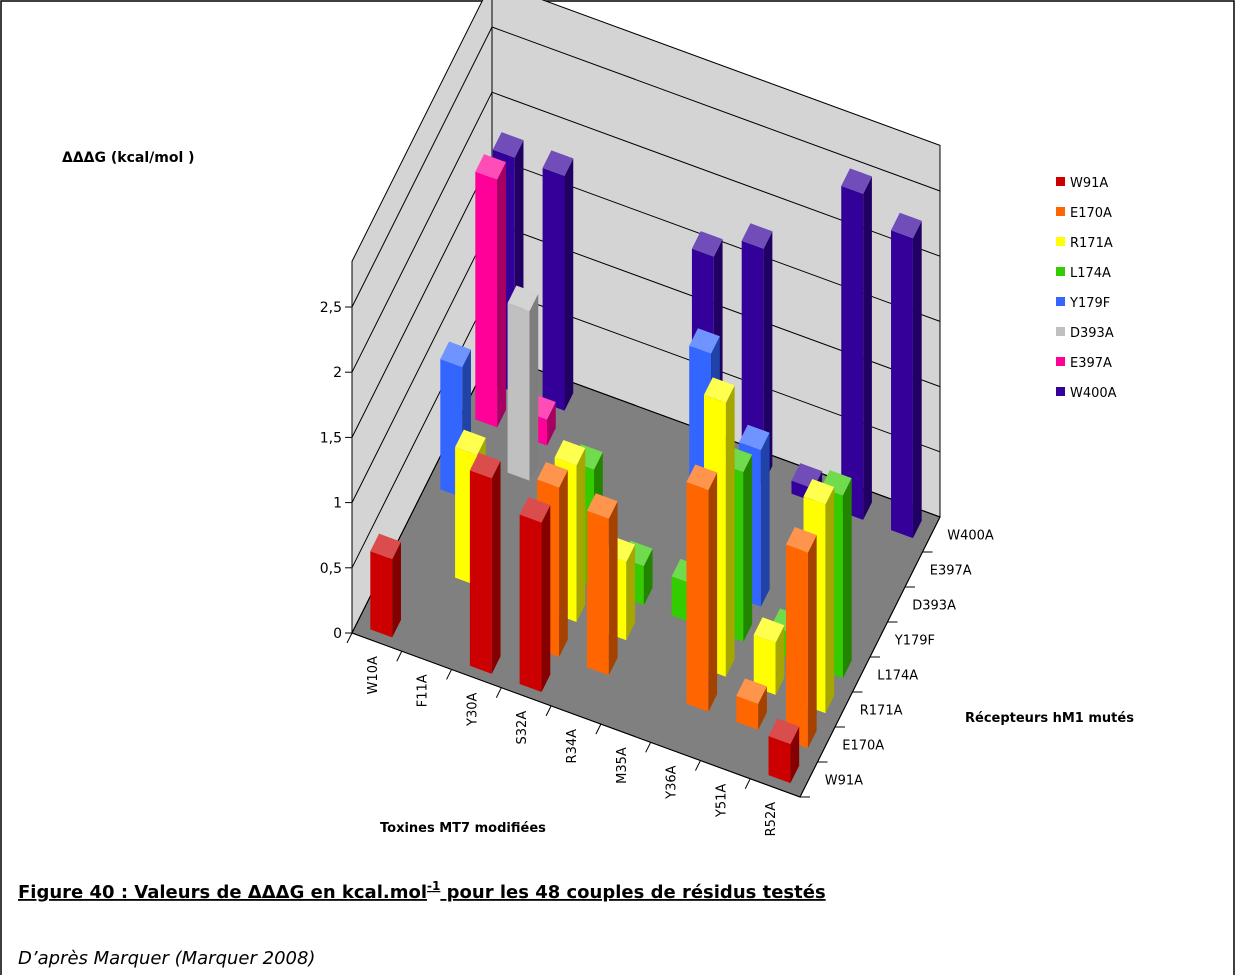 Image resolution: width=1235 pixels, height=975 pixels. What do you see at coordinates (881, 711) in the screenshot?
I see `z-tick-label: R171A` at bounding box center [881, 711].